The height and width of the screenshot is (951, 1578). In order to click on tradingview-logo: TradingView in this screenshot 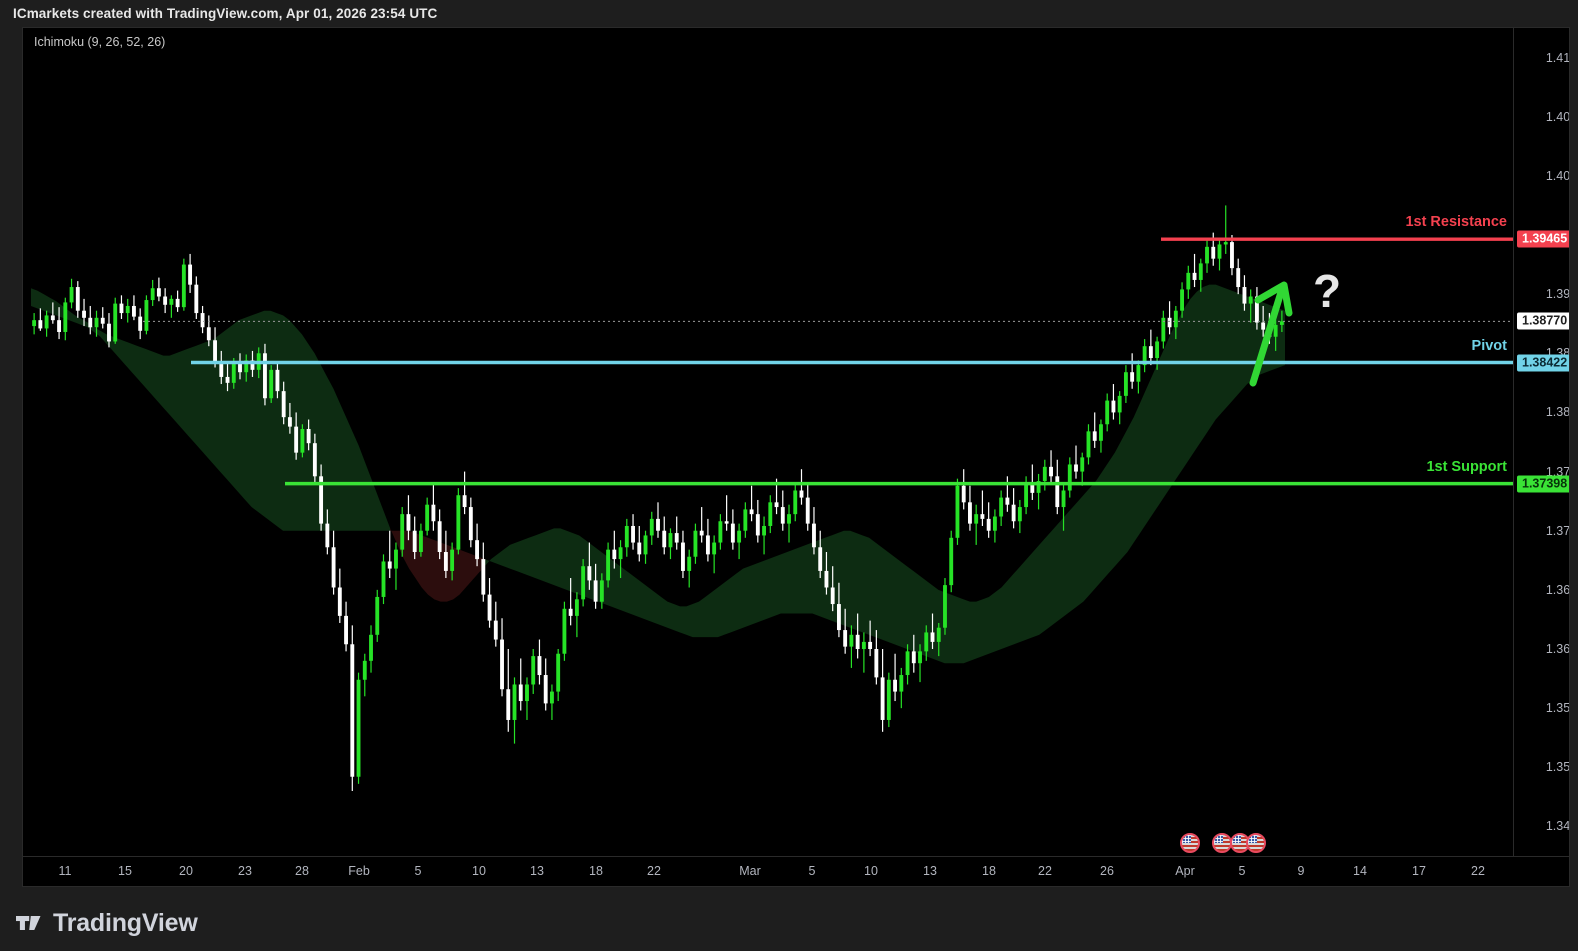, I will do `click(107, 923)`.